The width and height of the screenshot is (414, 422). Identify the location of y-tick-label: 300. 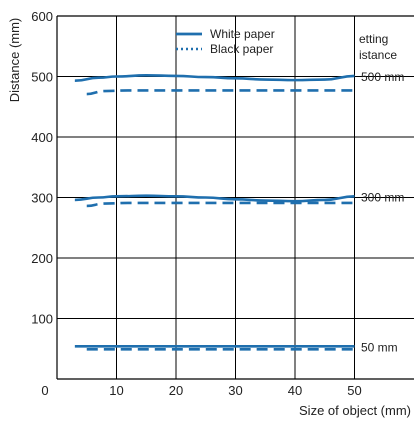
(42, 198).